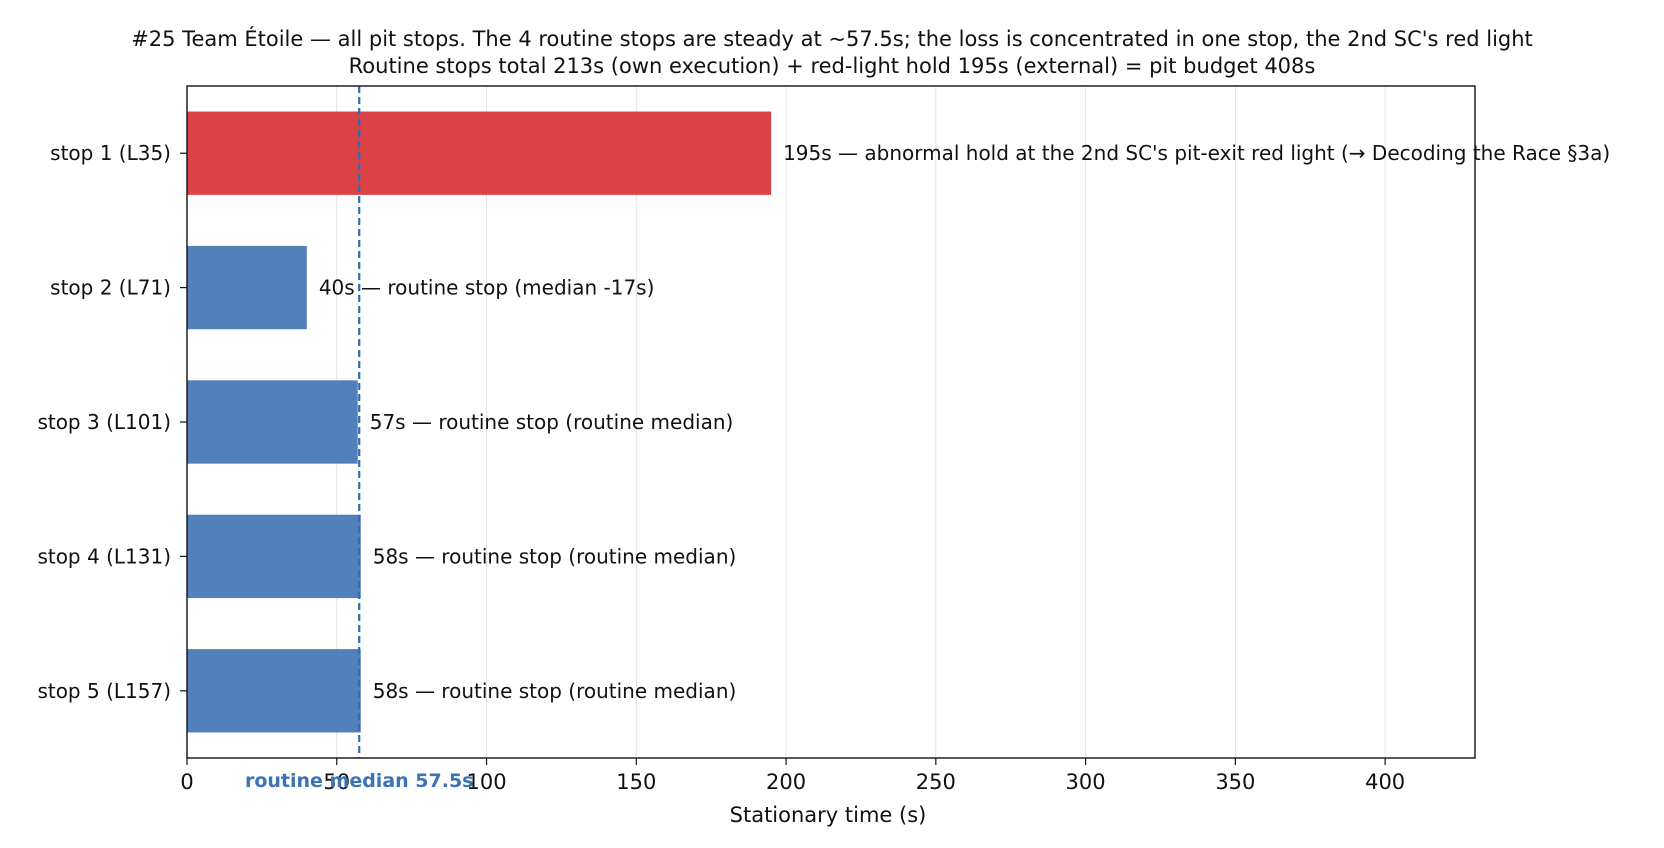 Image resolution: width=1664 pixels, height=848 pixels. I want to click on y-tick-label: stop 5 (L157), so click(104, 691).